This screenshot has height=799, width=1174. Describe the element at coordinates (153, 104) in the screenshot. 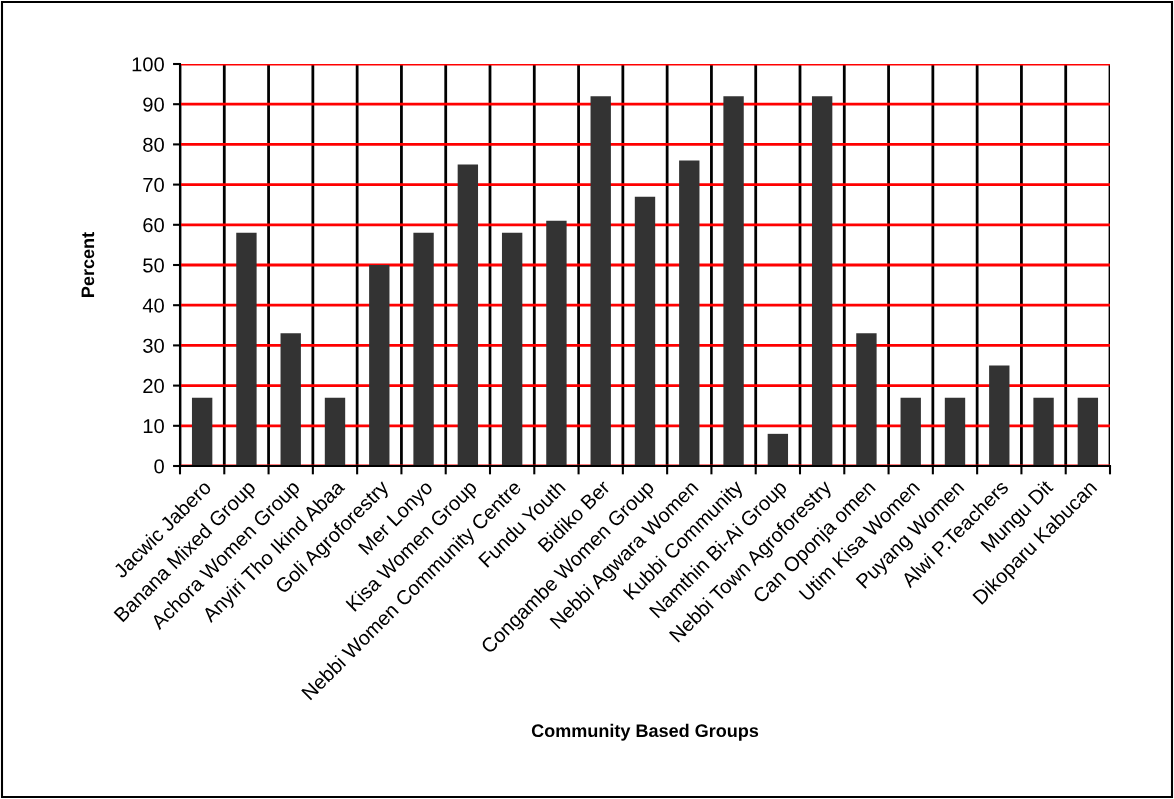

I see `y-tick-label: 90` at that location.